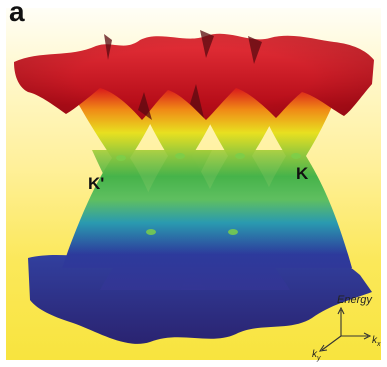 Image resolution: width=387 pixels, height=367 pixels. Describe the element at coordinates (208, 194) in the screenshot. I see `dirac-point-markers` at that location.